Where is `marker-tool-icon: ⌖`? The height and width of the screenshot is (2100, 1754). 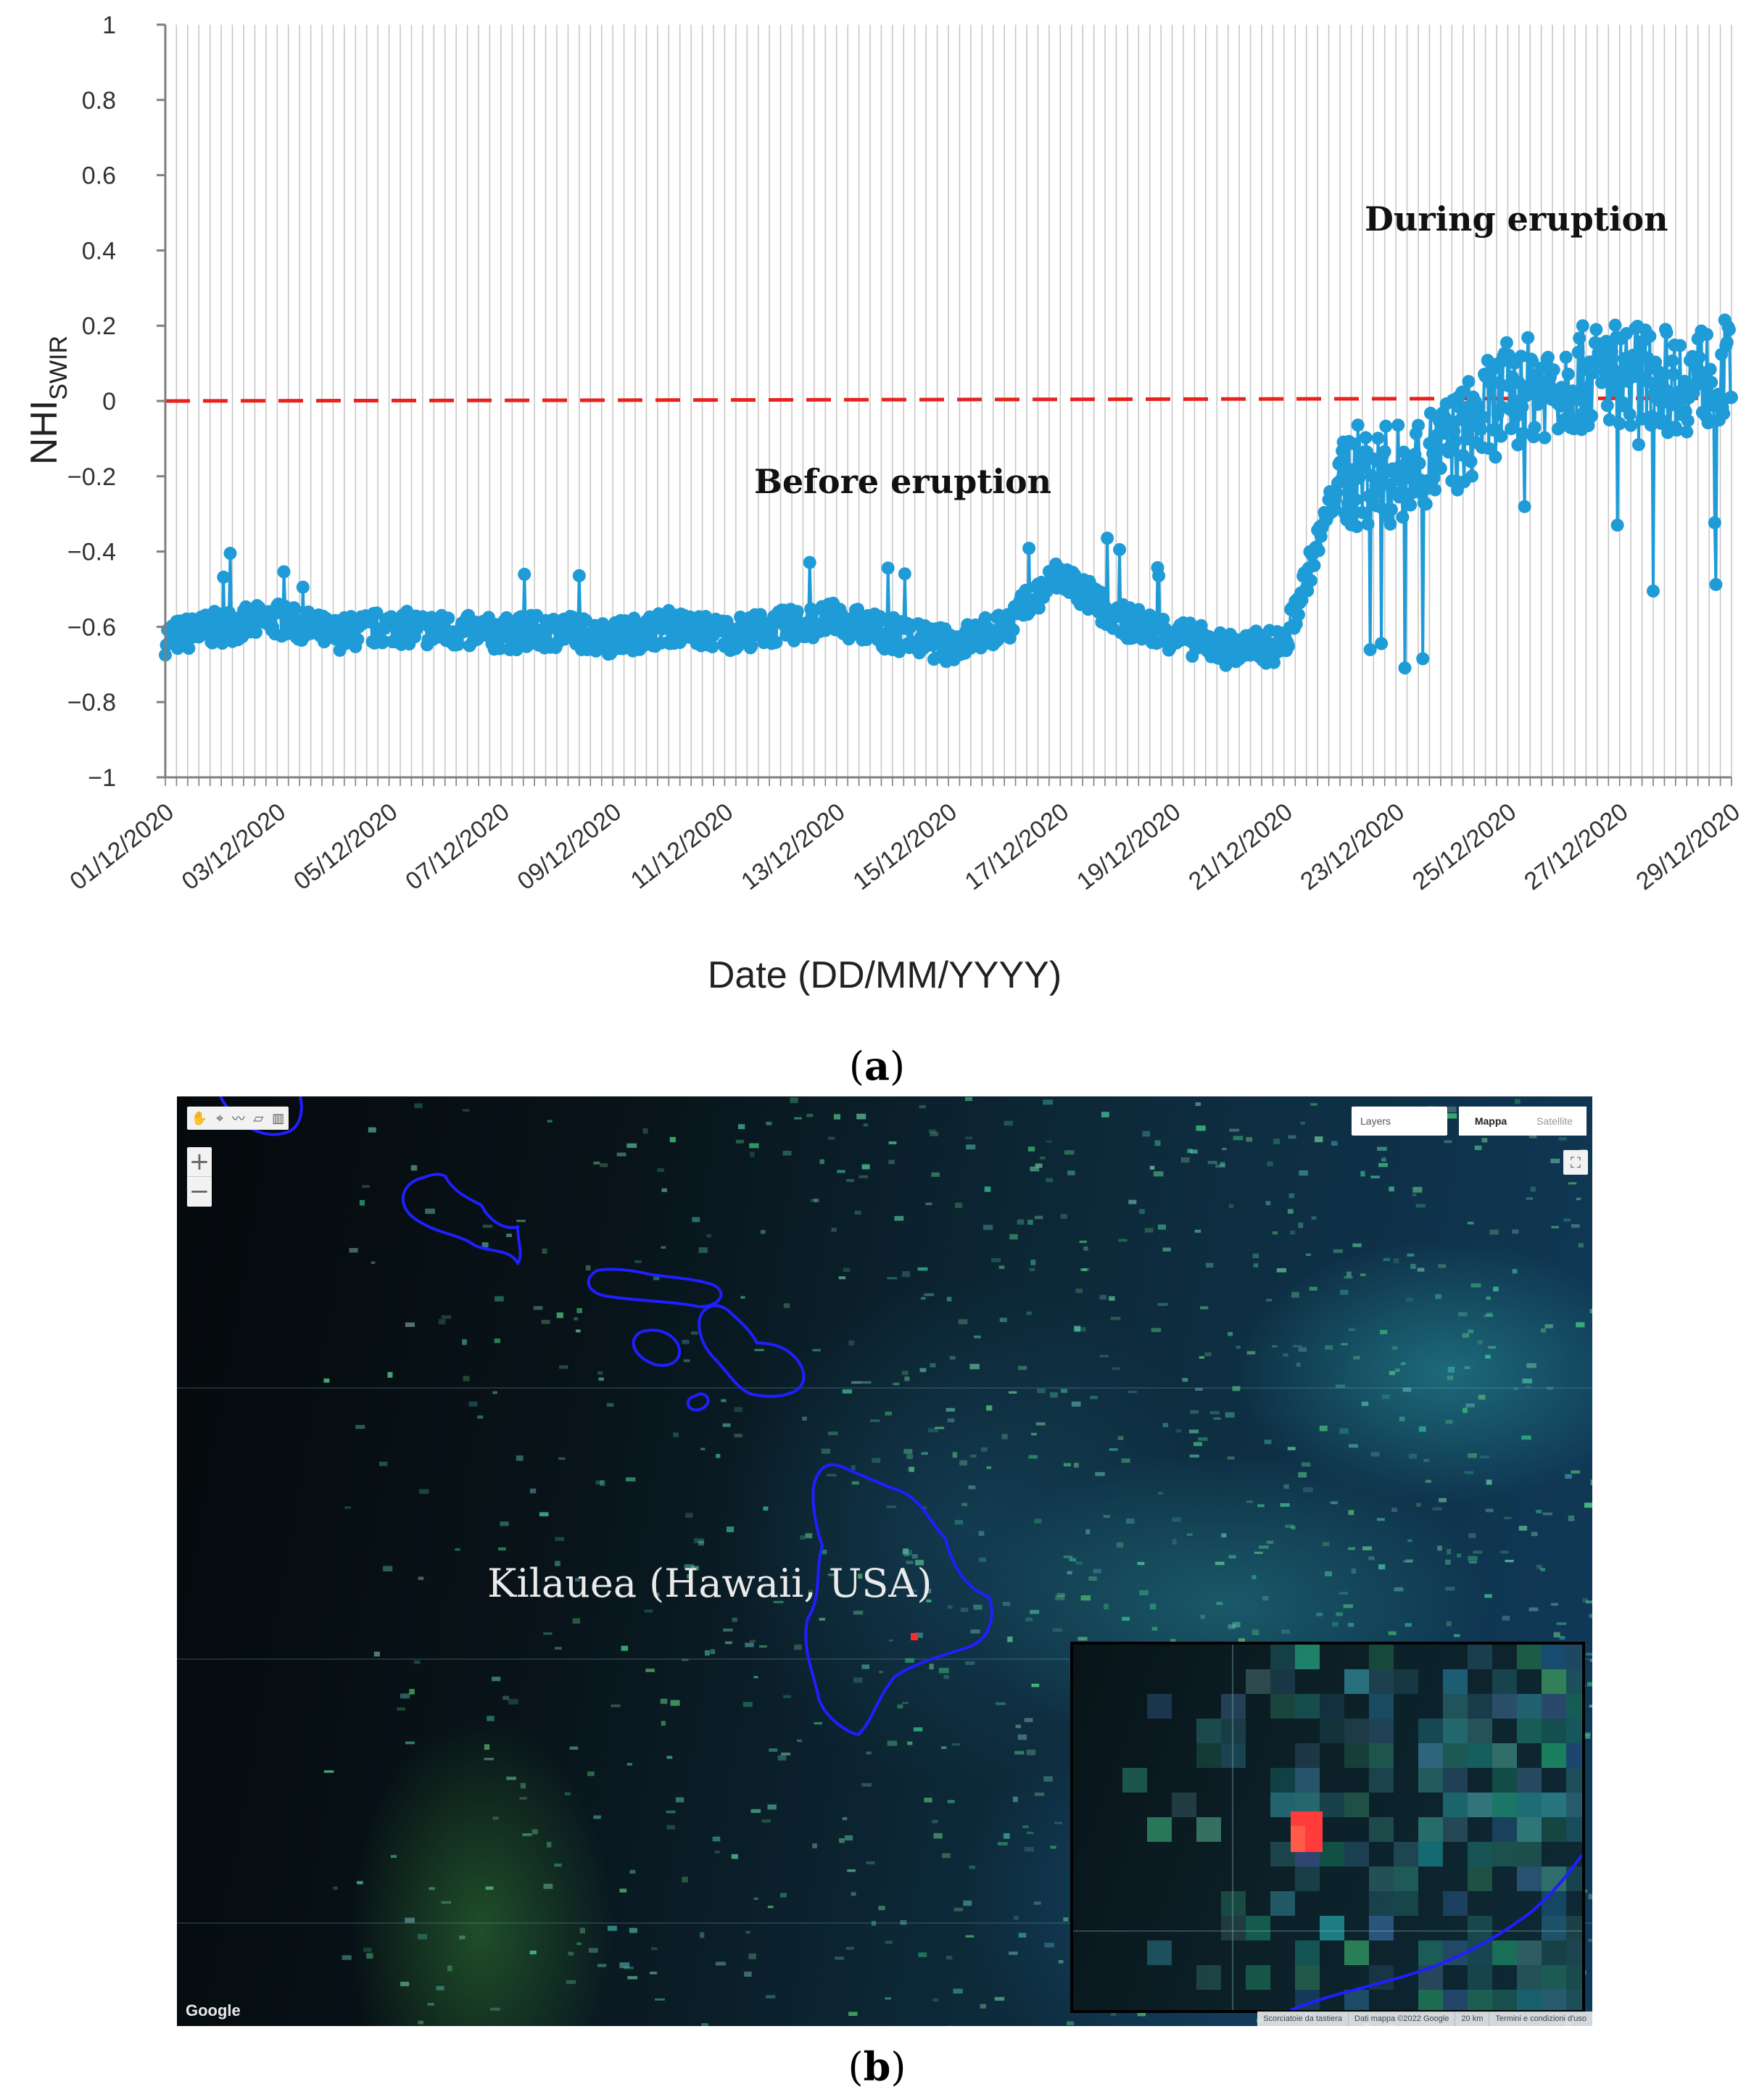
marker-tool-icon: ⌖ is located at coordinates (219, 1118).